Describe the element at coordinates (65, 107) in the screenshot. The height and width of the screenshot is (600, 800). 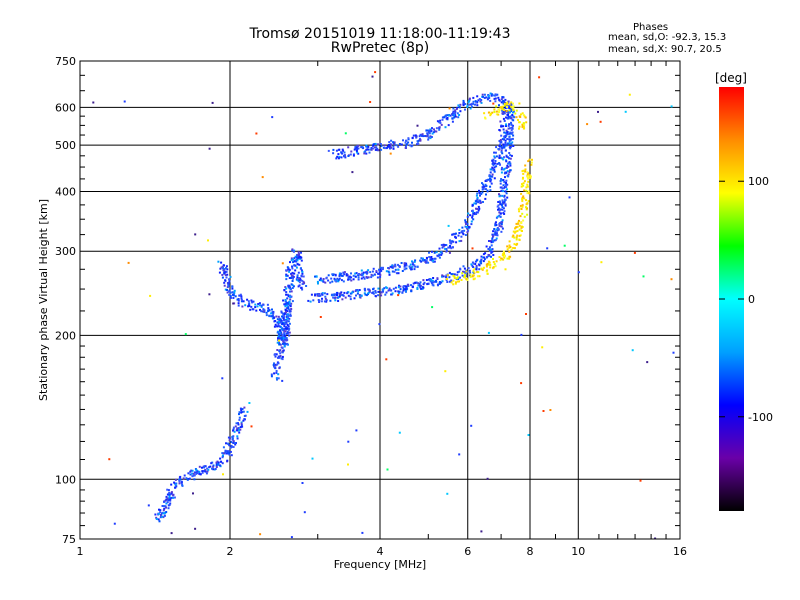
I see `y-tick-label: 600` at that location.